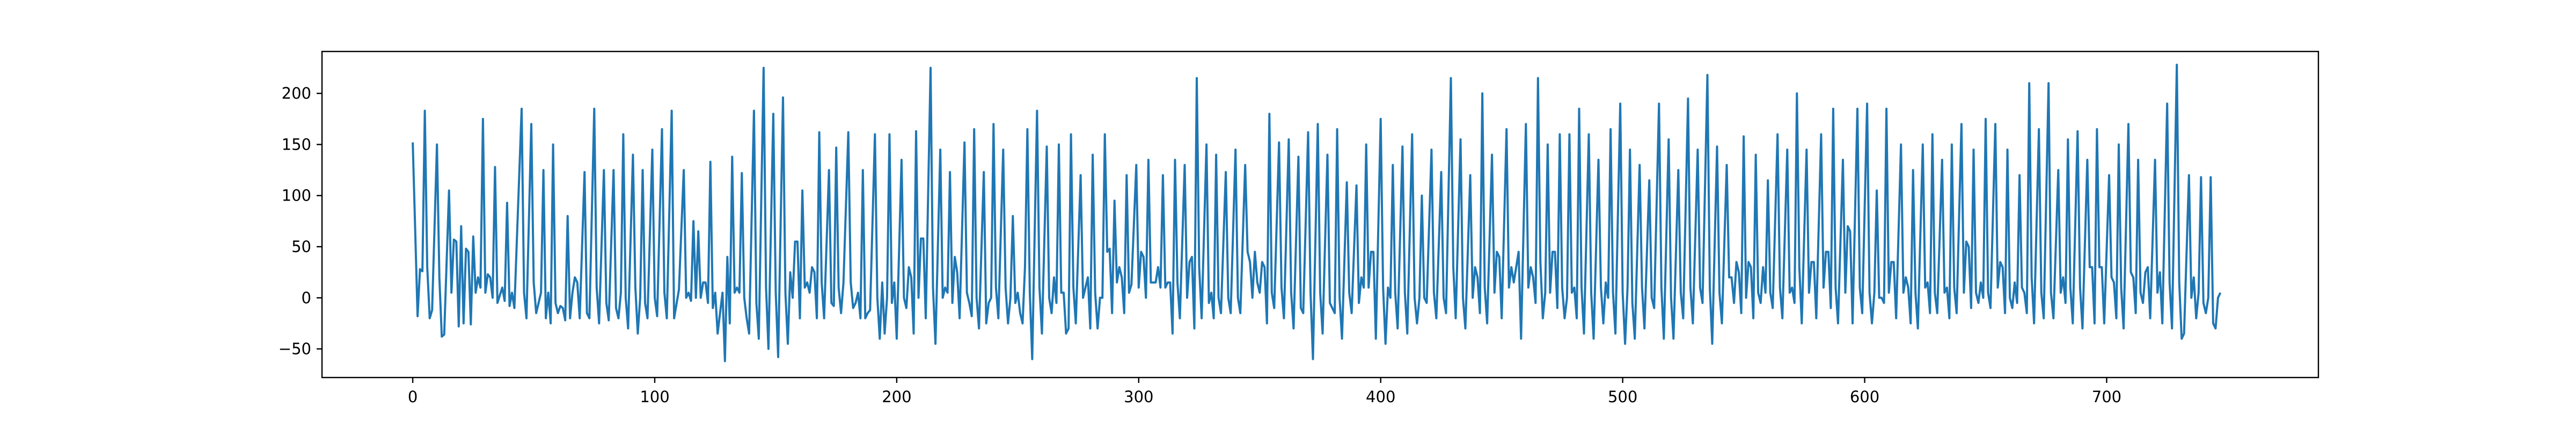 The height and width of the screenshot is (429, 2576). Describe the element at coordinates (296, 196) in the screenshot. I see `y-tick-label: 100` at that location.